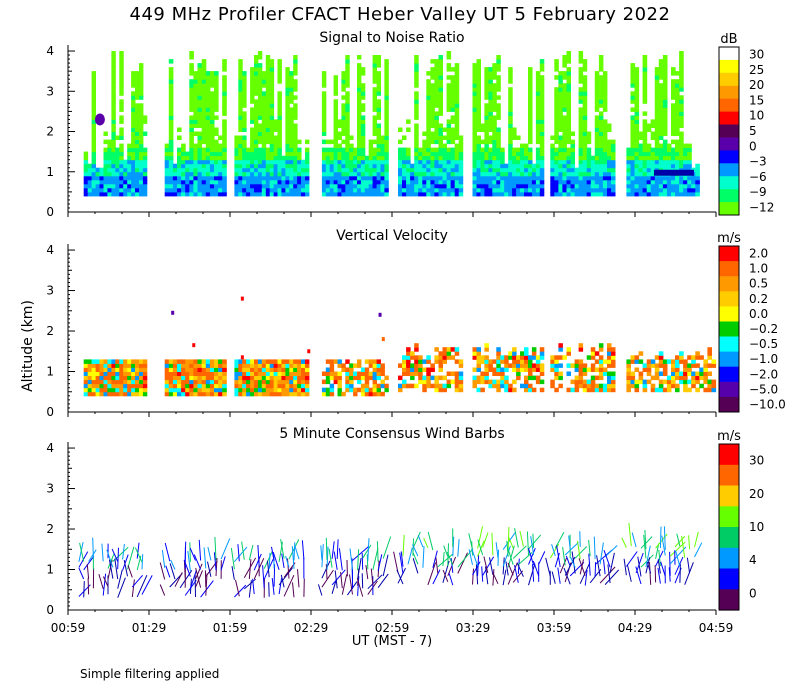  What do you see at coordinates (400, 346) in the screenshot?
I see `velocity-field` at bounding box center [400, 346].